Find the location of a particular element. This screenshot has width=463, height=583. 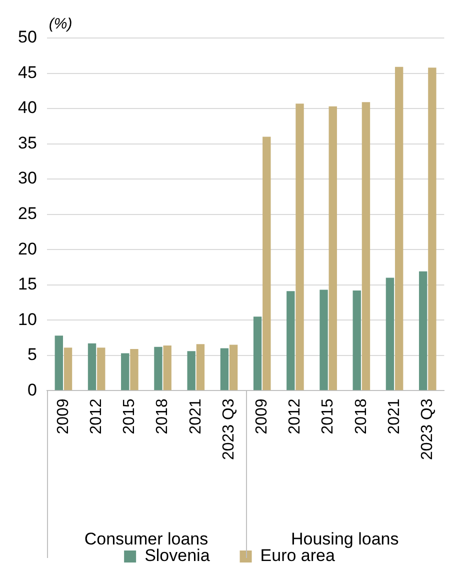

y-axis-title: (%) is located at coordinates (60, 24).